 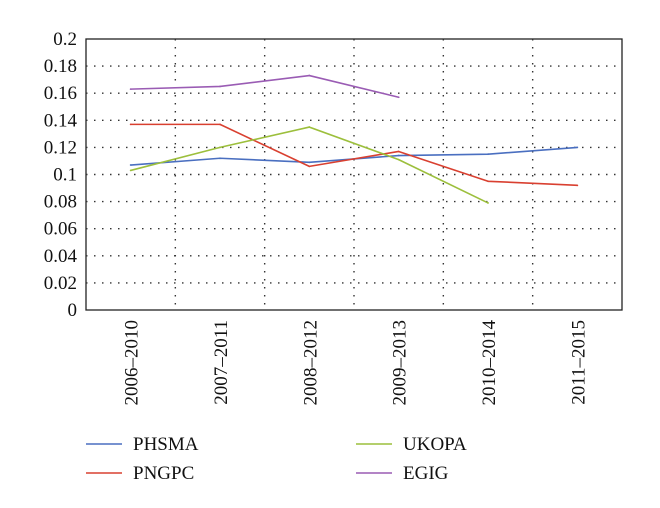 I want to click on y-tick-label: 0.14, so click(x=61, y=120).